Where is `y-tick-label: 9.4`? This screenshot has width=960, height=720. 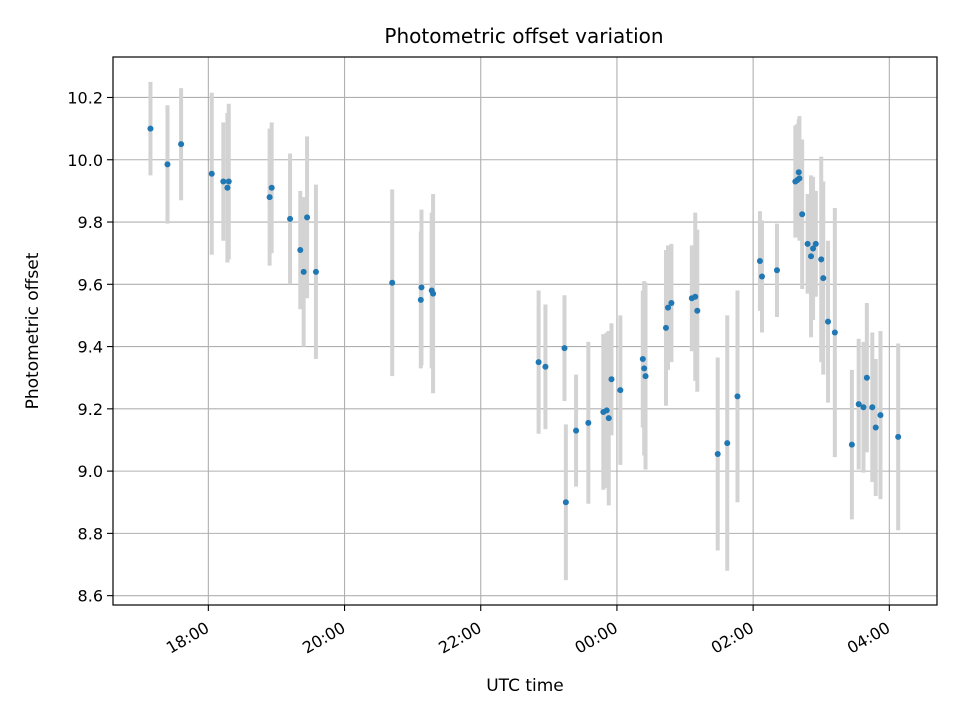 y-tick-label: 9.4 is located at coordinates (90, 347).